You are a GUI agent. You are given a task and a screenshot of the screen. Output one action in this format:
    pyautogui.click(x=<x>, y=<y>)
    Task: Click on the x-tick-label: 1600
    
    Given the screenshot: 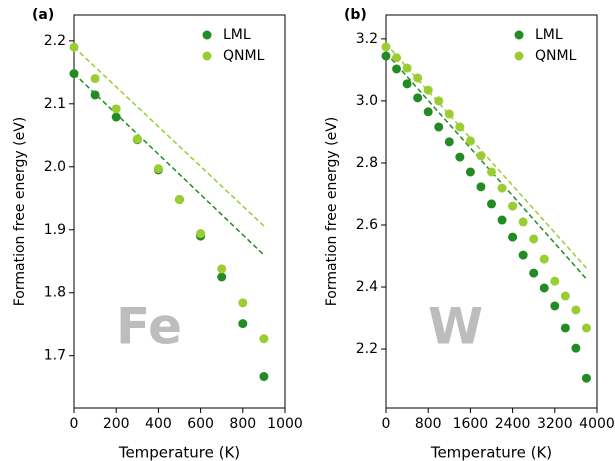 What is the action you would take?
    pyautogui.click(x=471, y=424)
    